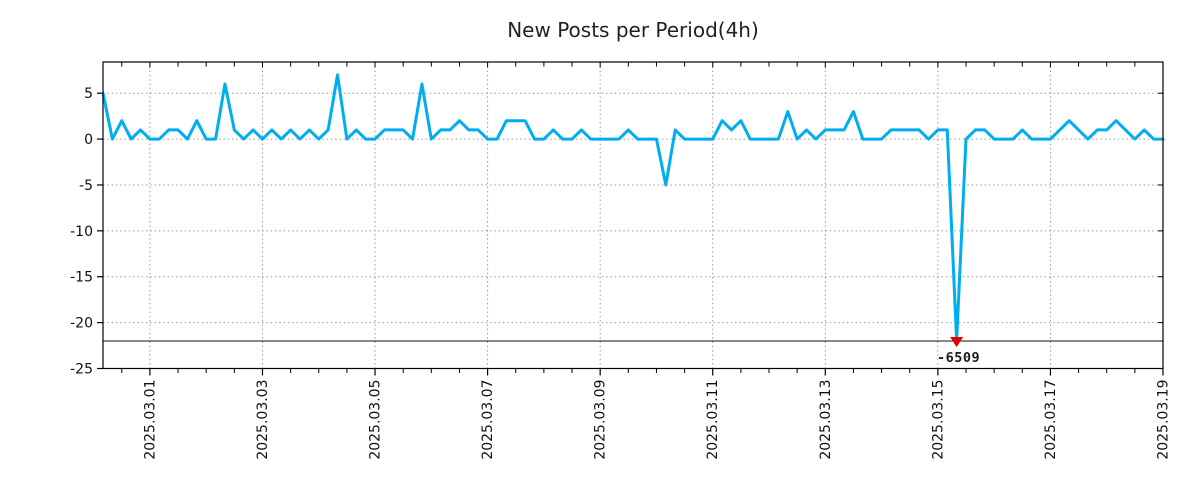 The image size is (1200, 500). Describe the element at coordinates (488, 420) in the screenshot. I see `x-tick-label: 2025.03.07` at that location.